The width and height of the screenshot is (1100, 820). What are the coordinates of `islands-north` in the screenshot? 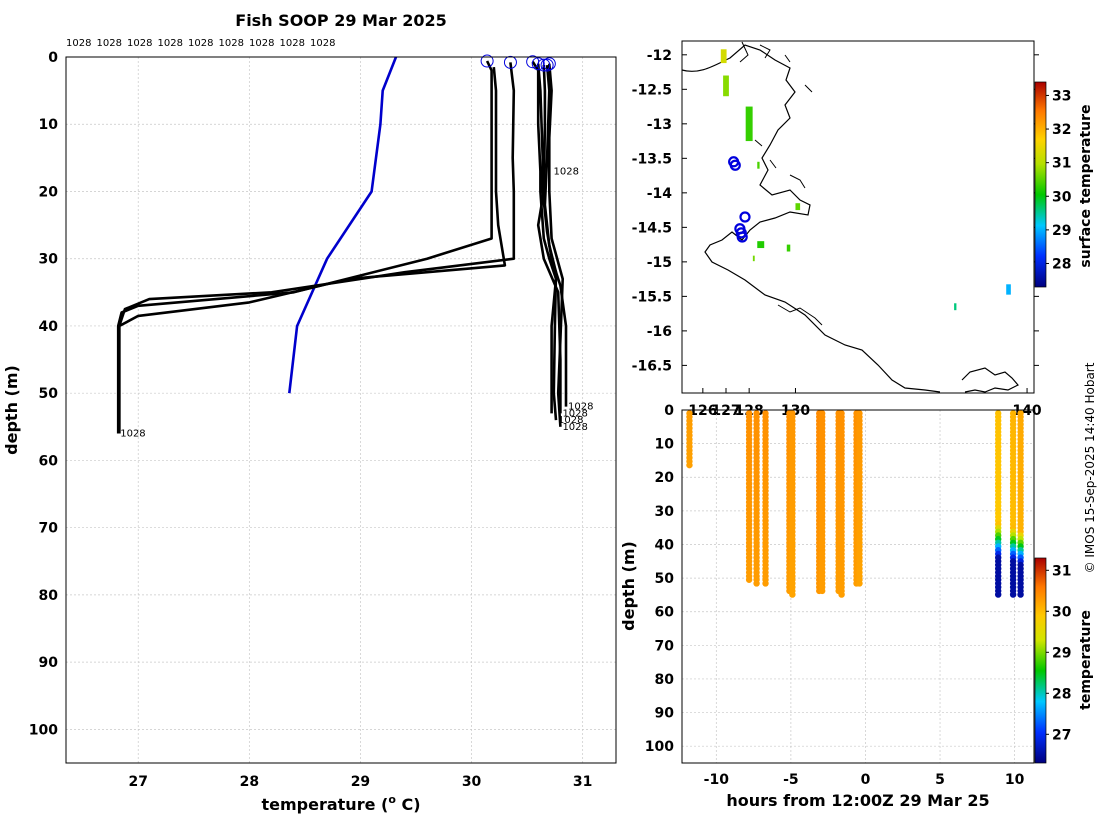 It's located at (781, 183).